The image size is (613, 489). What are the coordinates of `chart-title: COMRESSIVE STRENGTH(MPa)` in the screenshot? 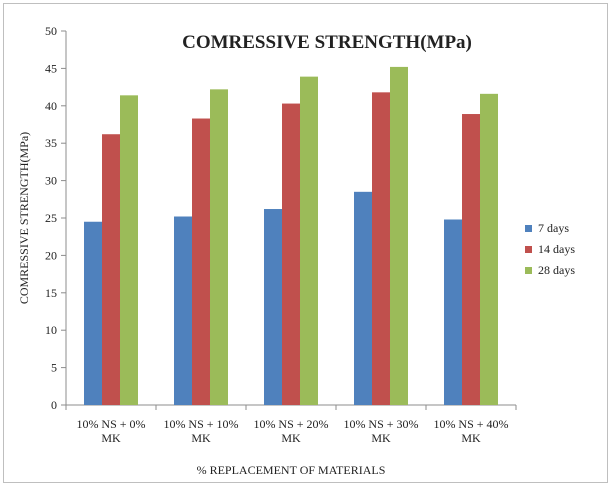 It's located at (327, 42).